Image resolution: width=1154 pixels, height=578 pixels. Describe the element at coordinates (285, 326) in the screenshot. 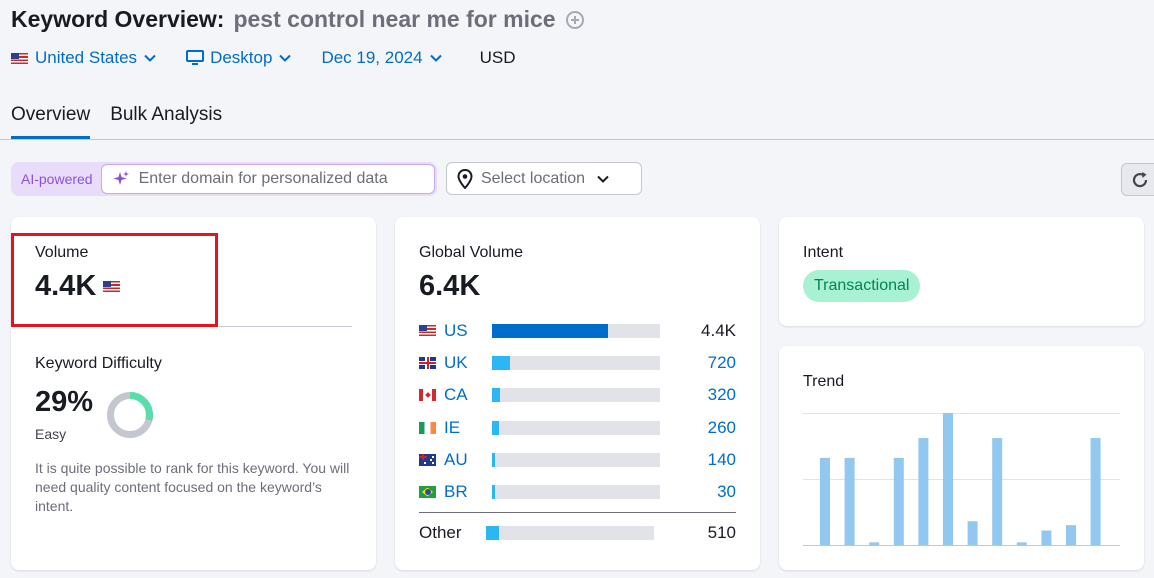

I see `card-divider` at that location.